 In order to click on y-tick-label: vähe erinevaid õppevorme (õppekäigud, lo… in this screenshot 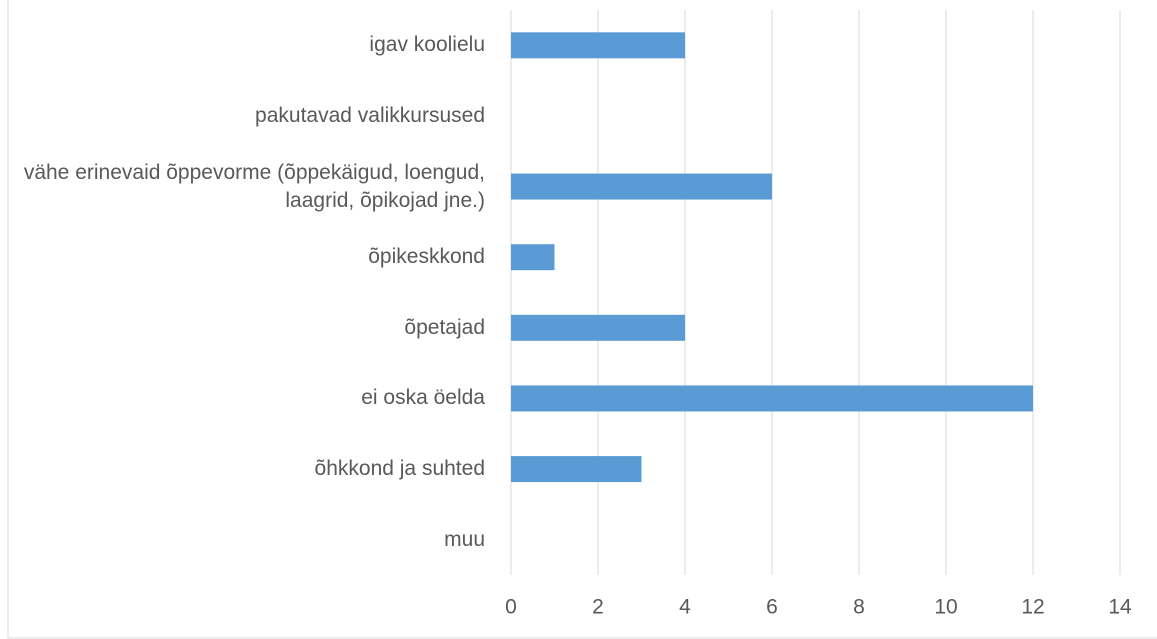, I will do `click(254, 186)`.